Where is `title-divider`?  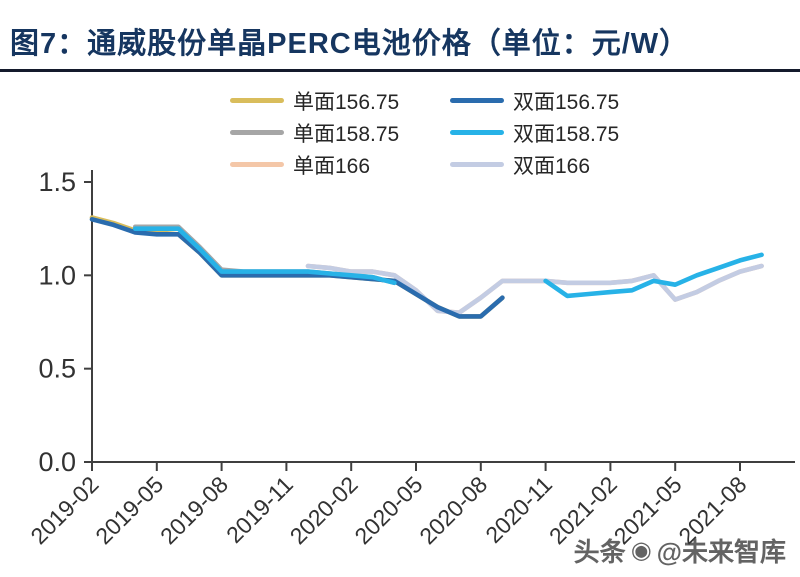 title-divider is located at coordinates (400, 70).